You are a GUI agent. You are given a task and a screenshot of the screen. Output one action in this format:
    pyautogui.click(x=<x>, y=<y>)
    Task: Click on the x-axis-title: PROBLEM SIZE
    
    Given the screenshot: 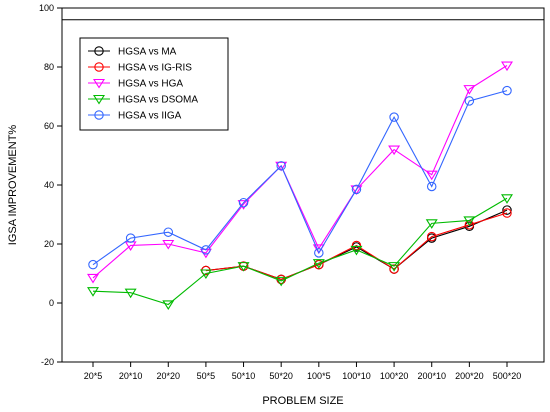 What is the action you would take?
    pyautogui.click(x=302, y=401)
    